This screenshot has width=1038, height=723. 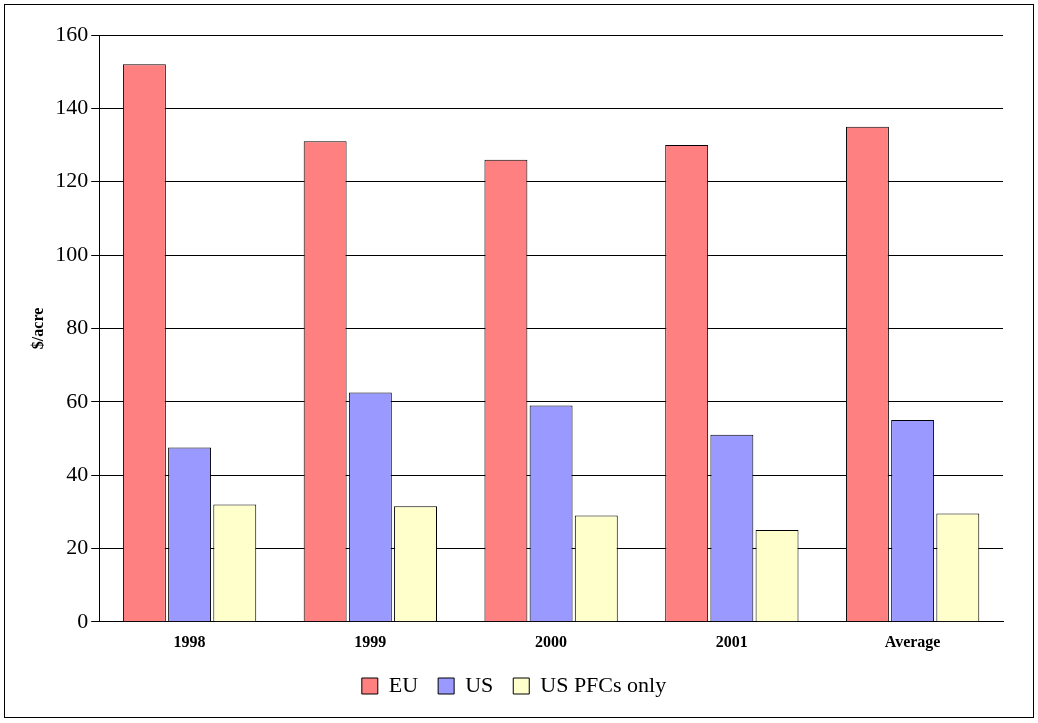 I want to click on y-tick-label: 120, so click(x=72, y=180).